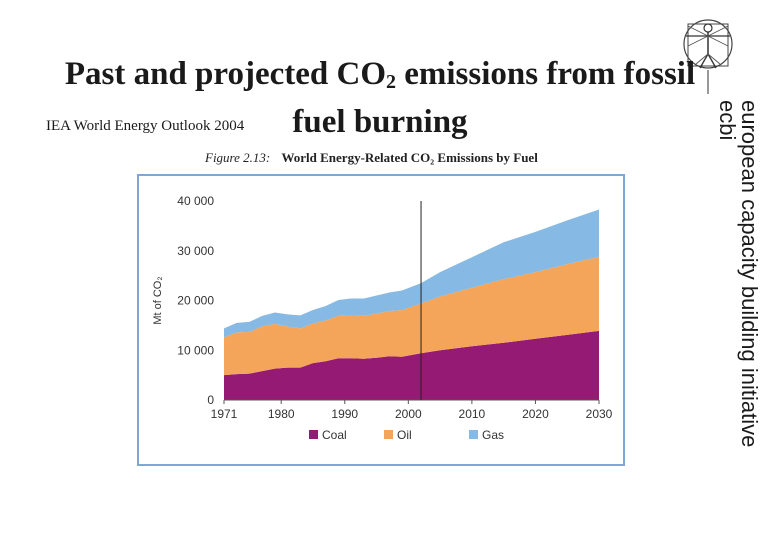  Describe the element at coordinates (404, 435) in the screenshot. I see `legend-label-oil: Oil` at that location.